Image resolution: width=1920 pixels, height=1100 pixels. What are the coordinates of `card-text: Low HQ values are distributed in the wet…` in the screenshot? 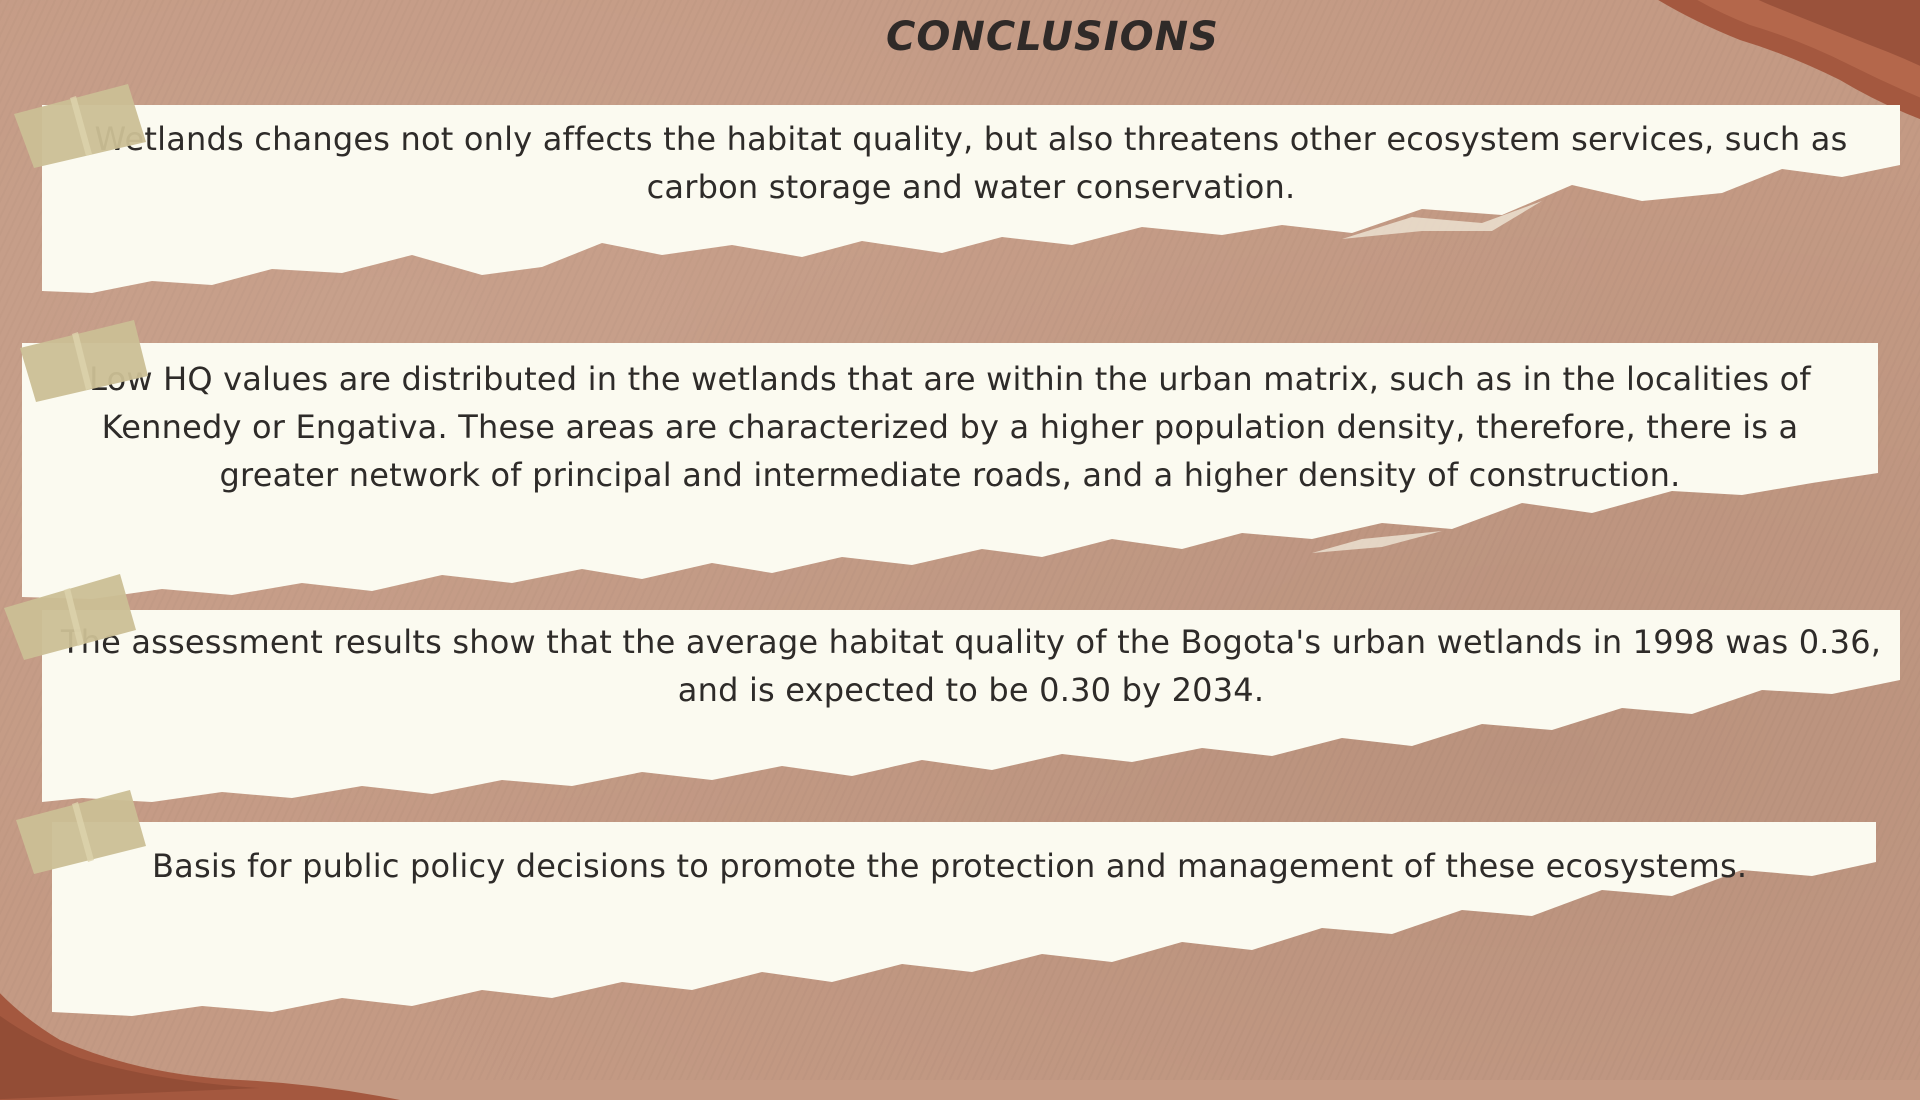 It's located at (950, 427).